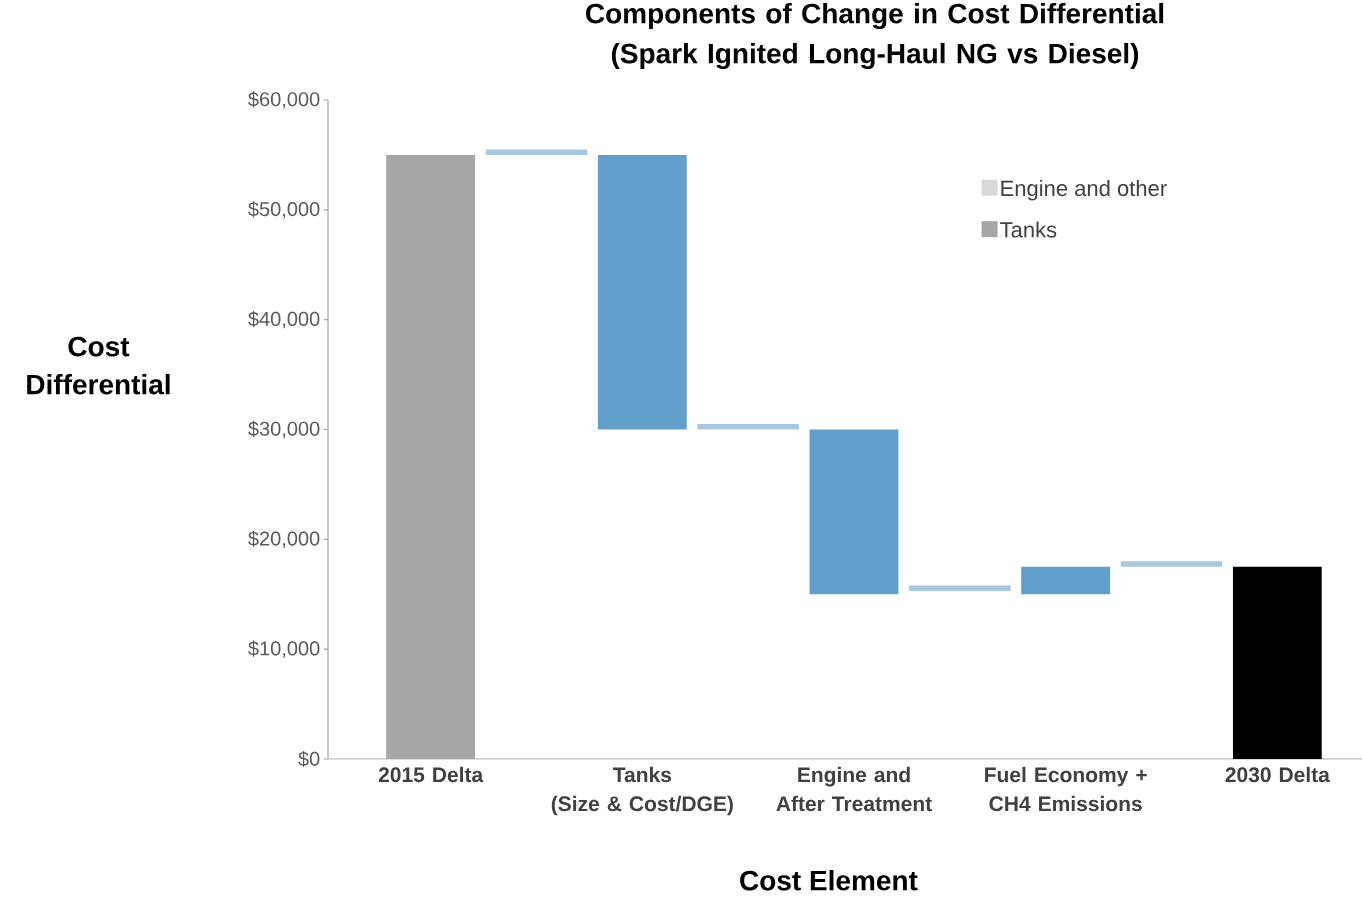  What do you see at coordinates (431, 774) in the screenshot?
I see `x-tick-label: 2015 Delta` at bounding box center [431, 774].